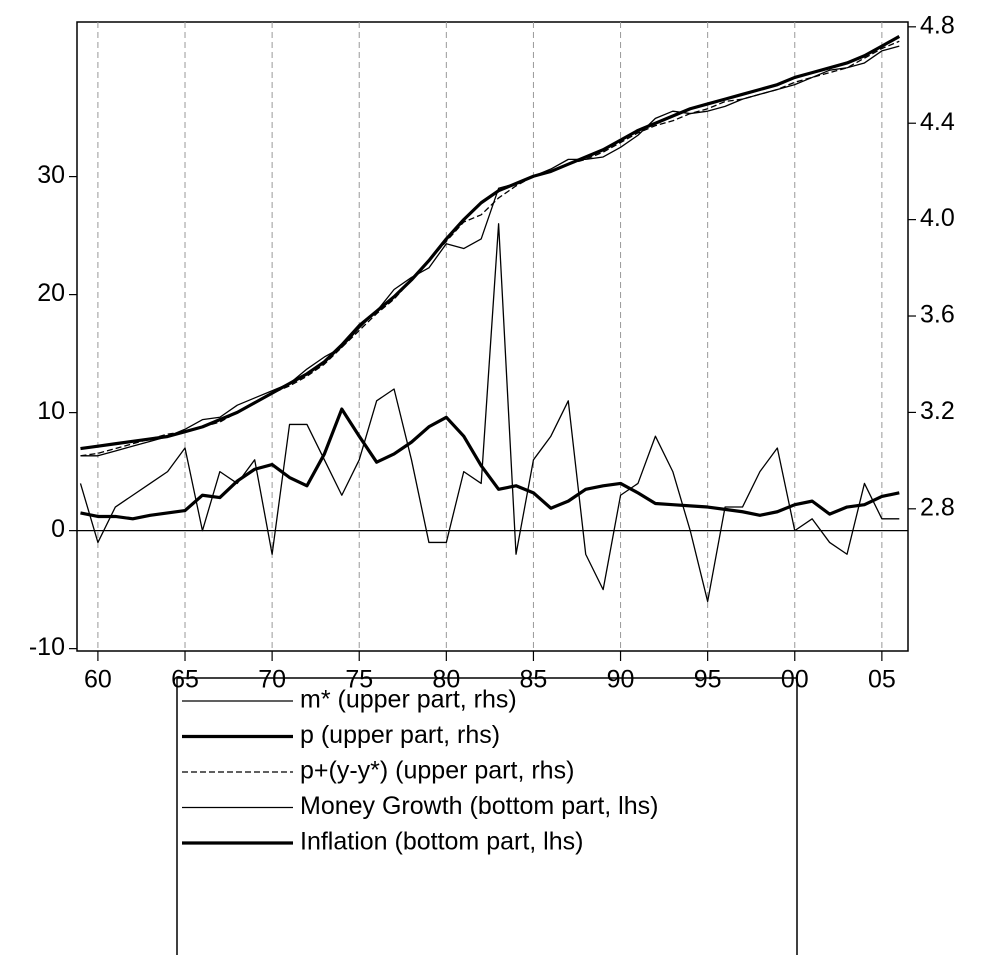  Describe the element at coordinates (937, 122) in the screenshot. I see `y2-tick-label: 4.4` at that location.